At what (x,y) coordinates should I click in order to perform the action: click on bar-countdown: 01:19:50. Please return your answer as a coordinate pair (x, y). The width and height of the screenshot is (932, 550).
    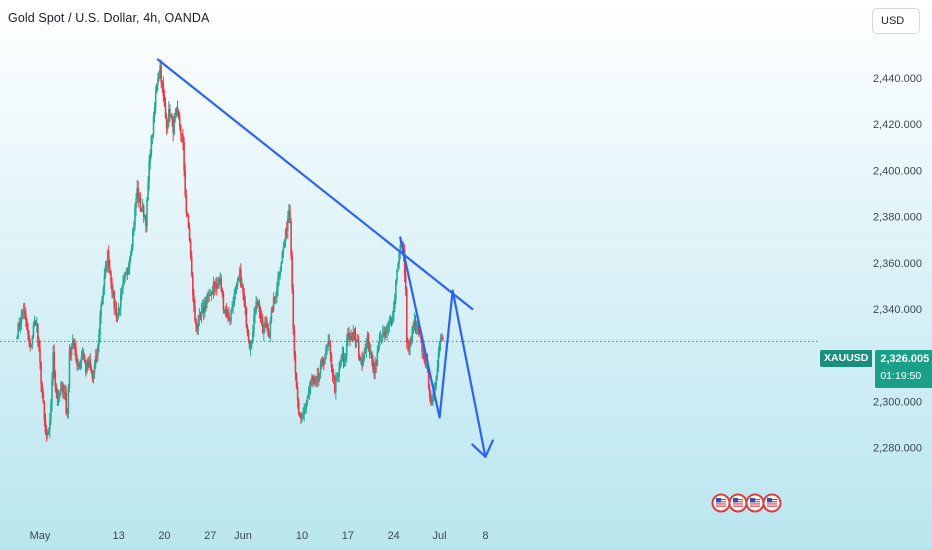
    Looking at the image, I should click on (901, 376).